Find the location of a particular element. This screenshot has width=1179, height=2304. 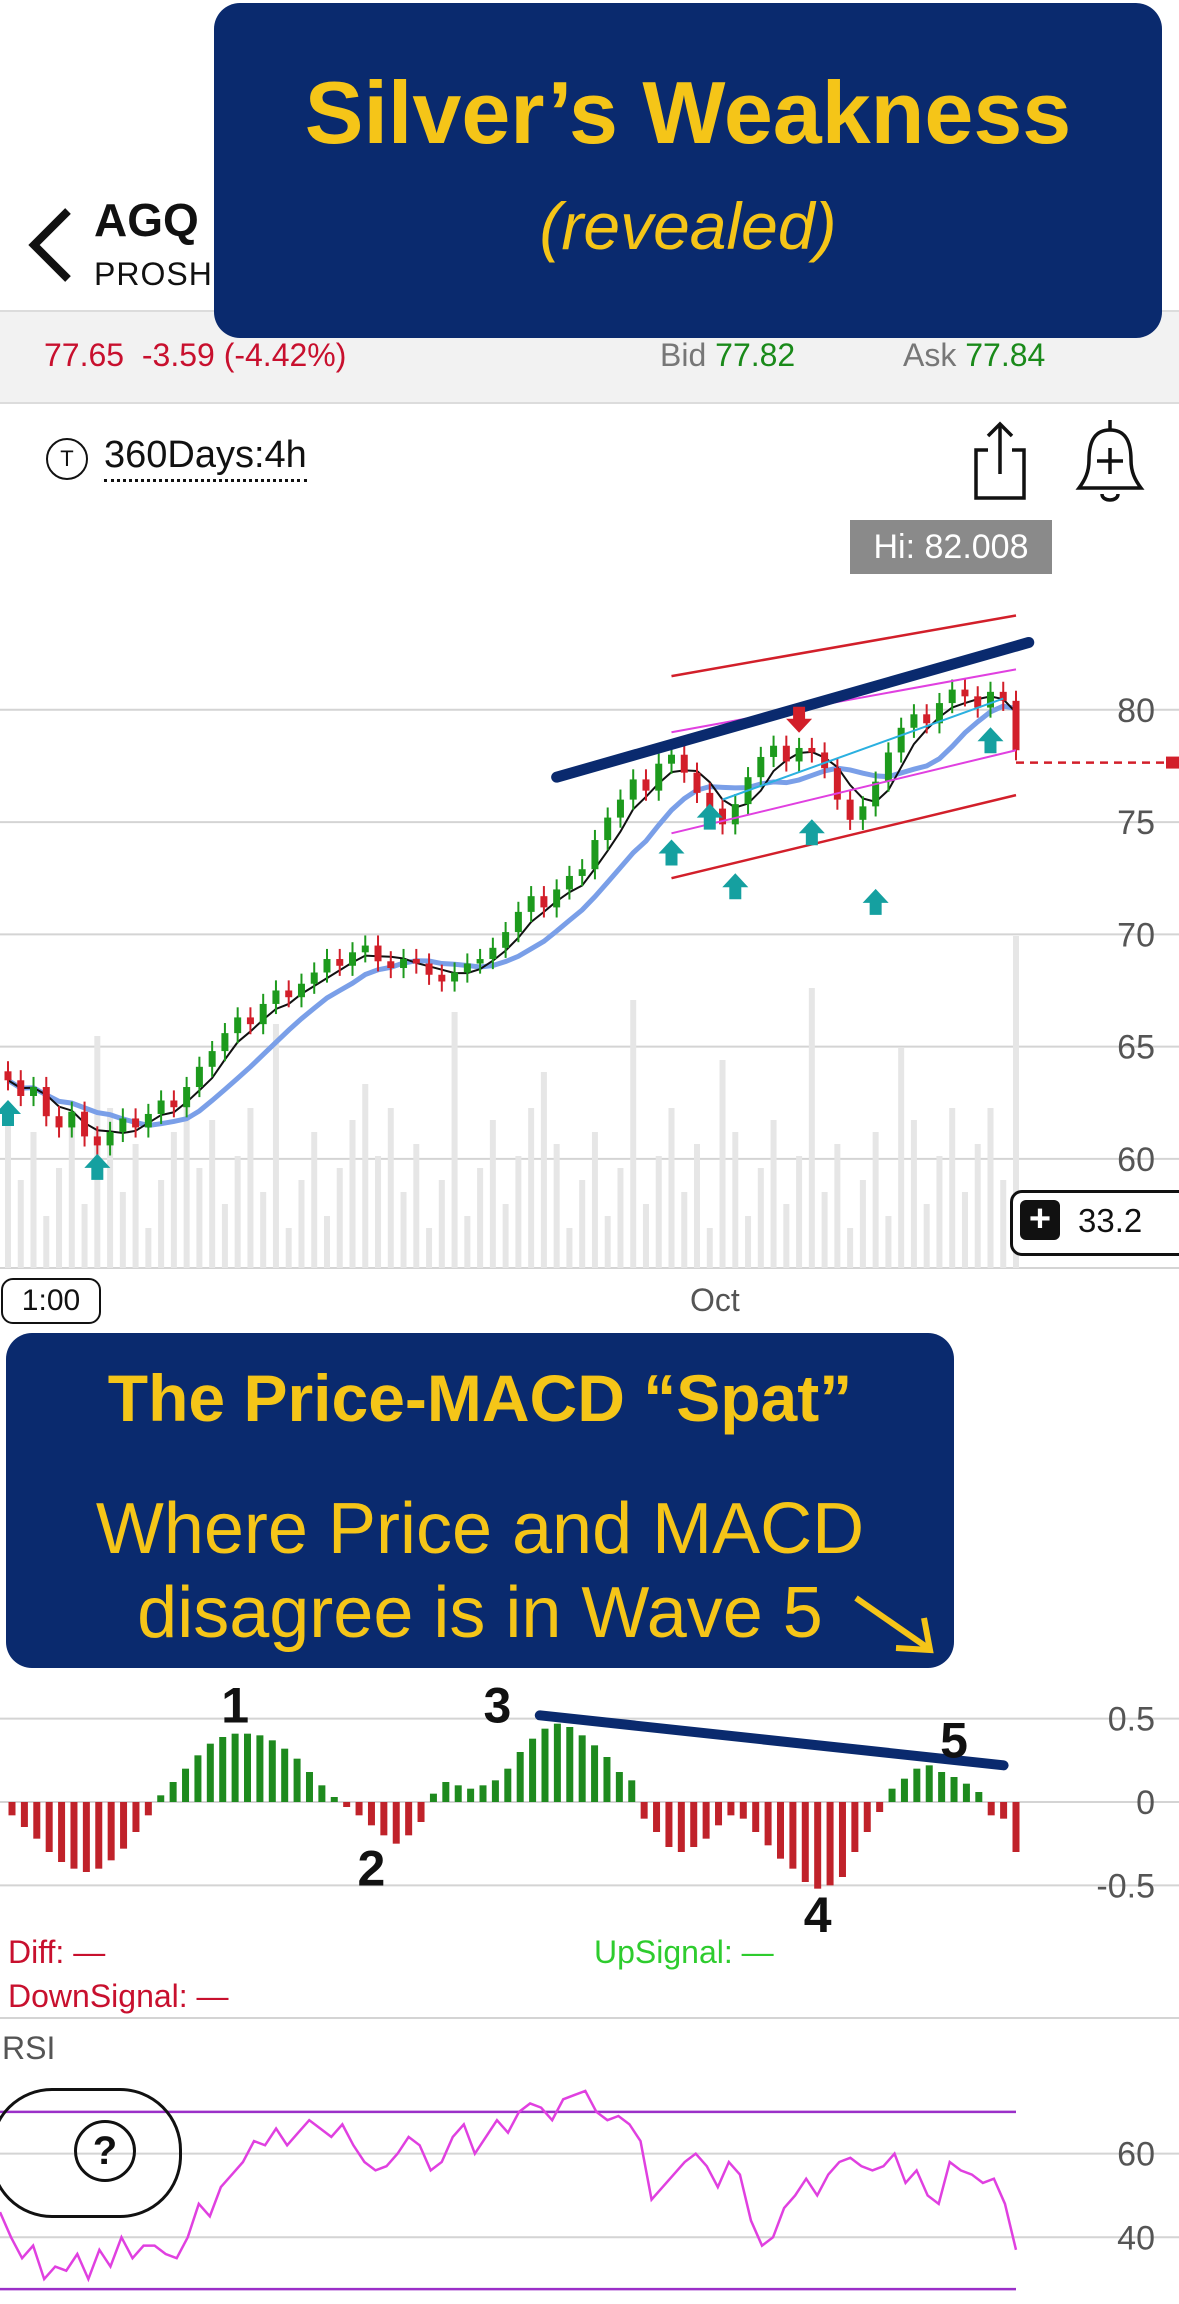

price-tick-label: 60 is located at coordinates (1136, 1160).